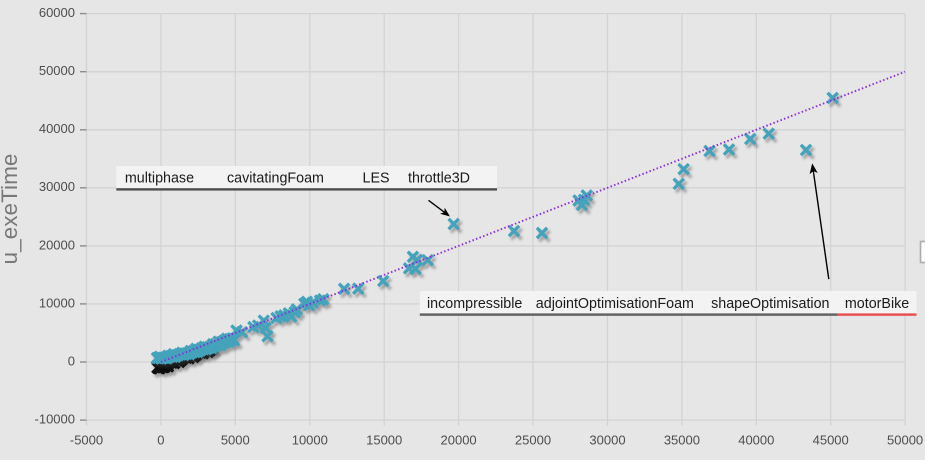 Image resolution: width=925 pixels, height=460 pixels. I want to click on svg-text: 25000, so click(533, 439).